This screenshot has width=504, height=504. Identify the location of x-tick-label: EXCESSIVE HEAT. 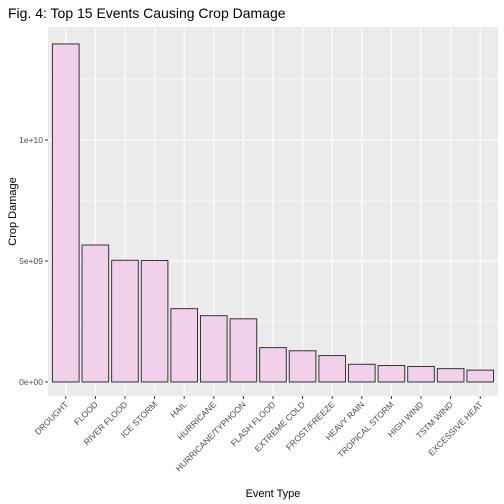
(455, 428).